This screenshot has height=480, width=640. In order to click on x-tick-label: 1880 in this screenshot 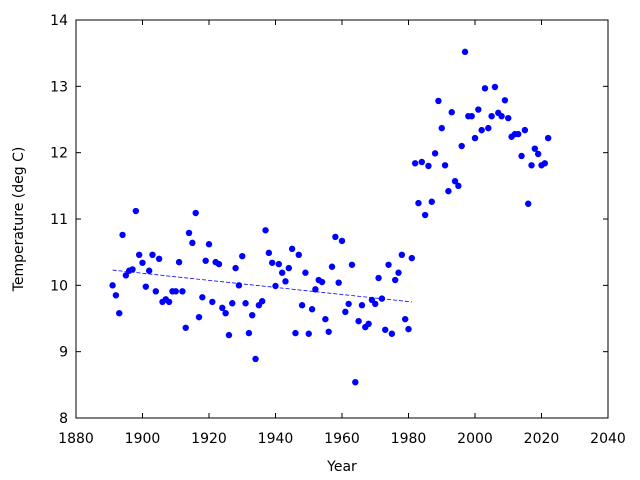, I will do `click(76, 439)`.